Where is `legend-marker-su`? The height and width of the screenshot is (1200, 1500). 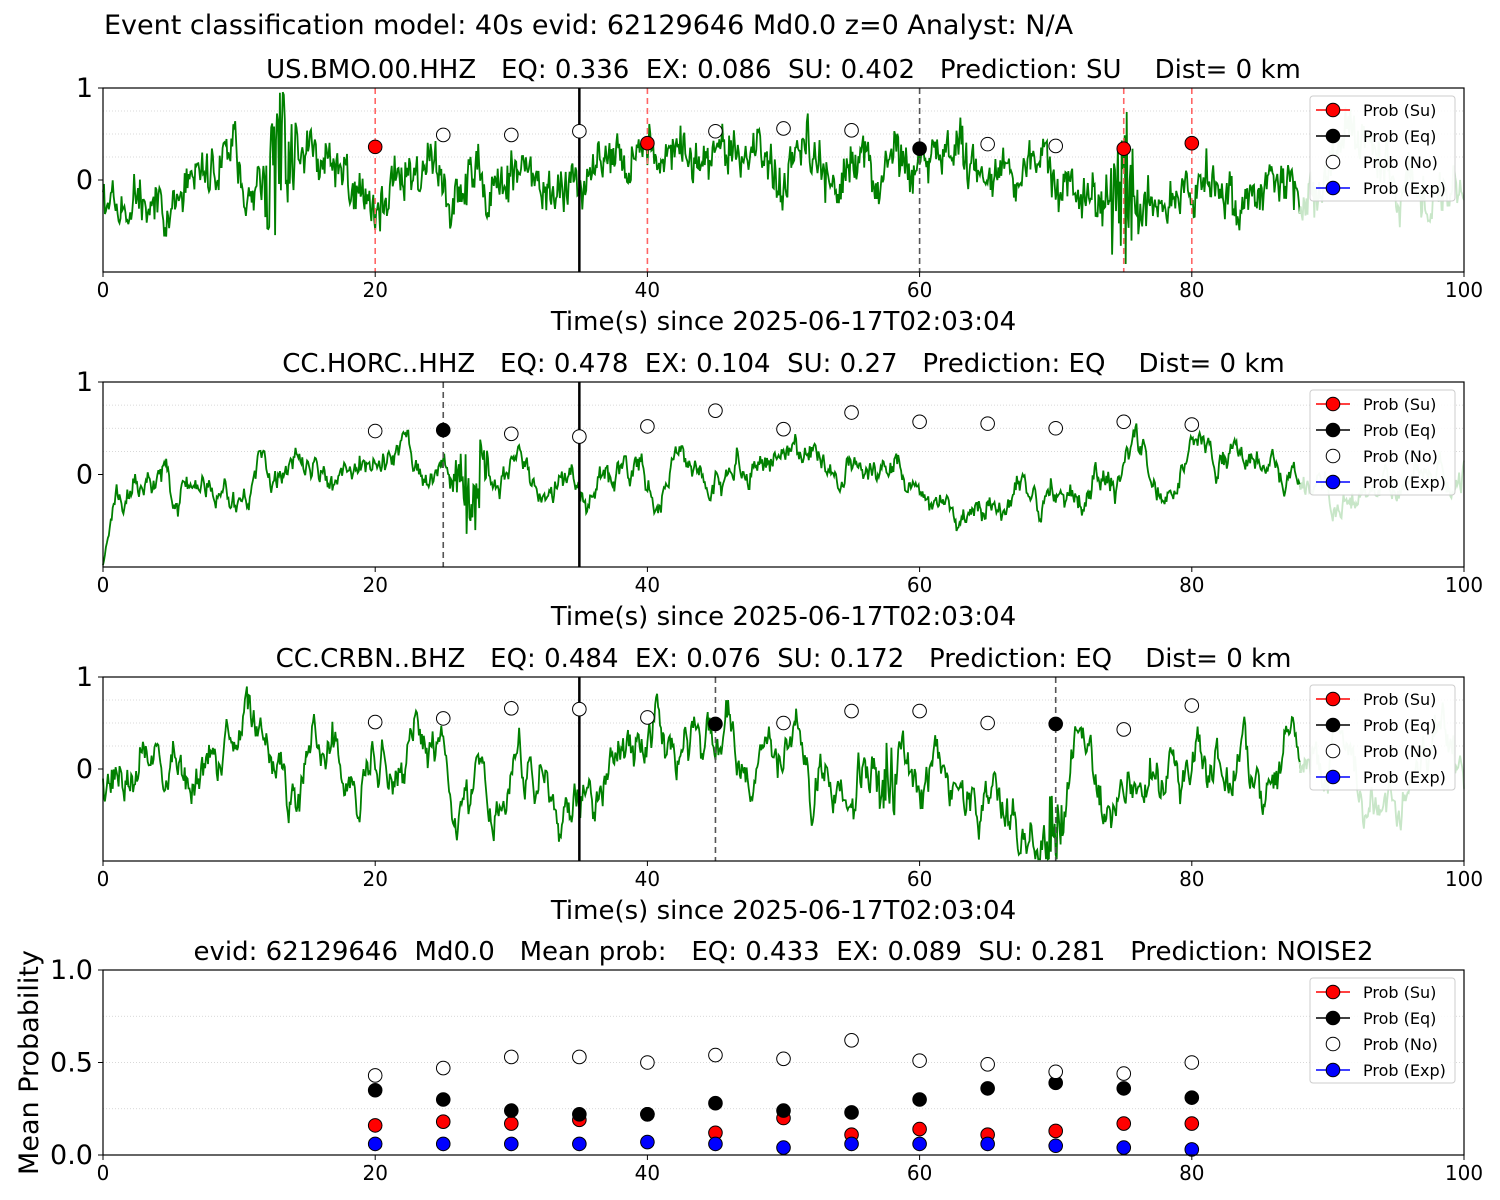 legend-marker-su is located at coordinates (1333, 699).